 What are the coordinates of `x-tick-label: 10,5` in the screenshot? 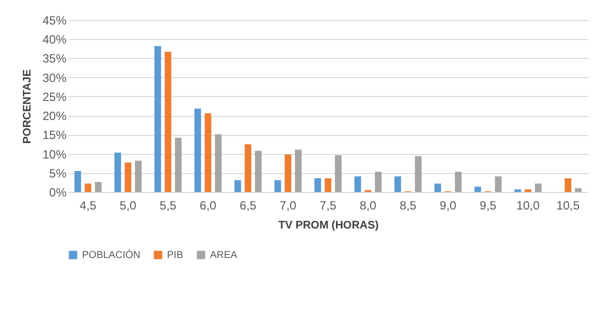 It's located at (568, 205).